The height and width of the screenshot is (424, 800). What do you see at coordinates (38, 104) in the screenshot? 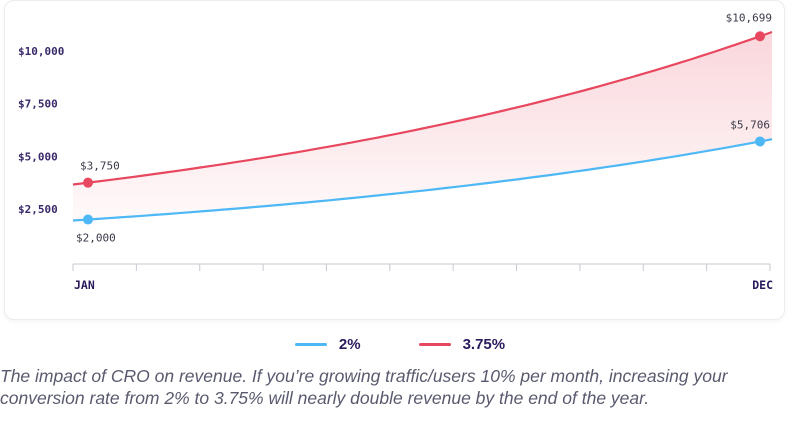
I see `y-tick-label: $7,500` at bounding box center [38, 104].